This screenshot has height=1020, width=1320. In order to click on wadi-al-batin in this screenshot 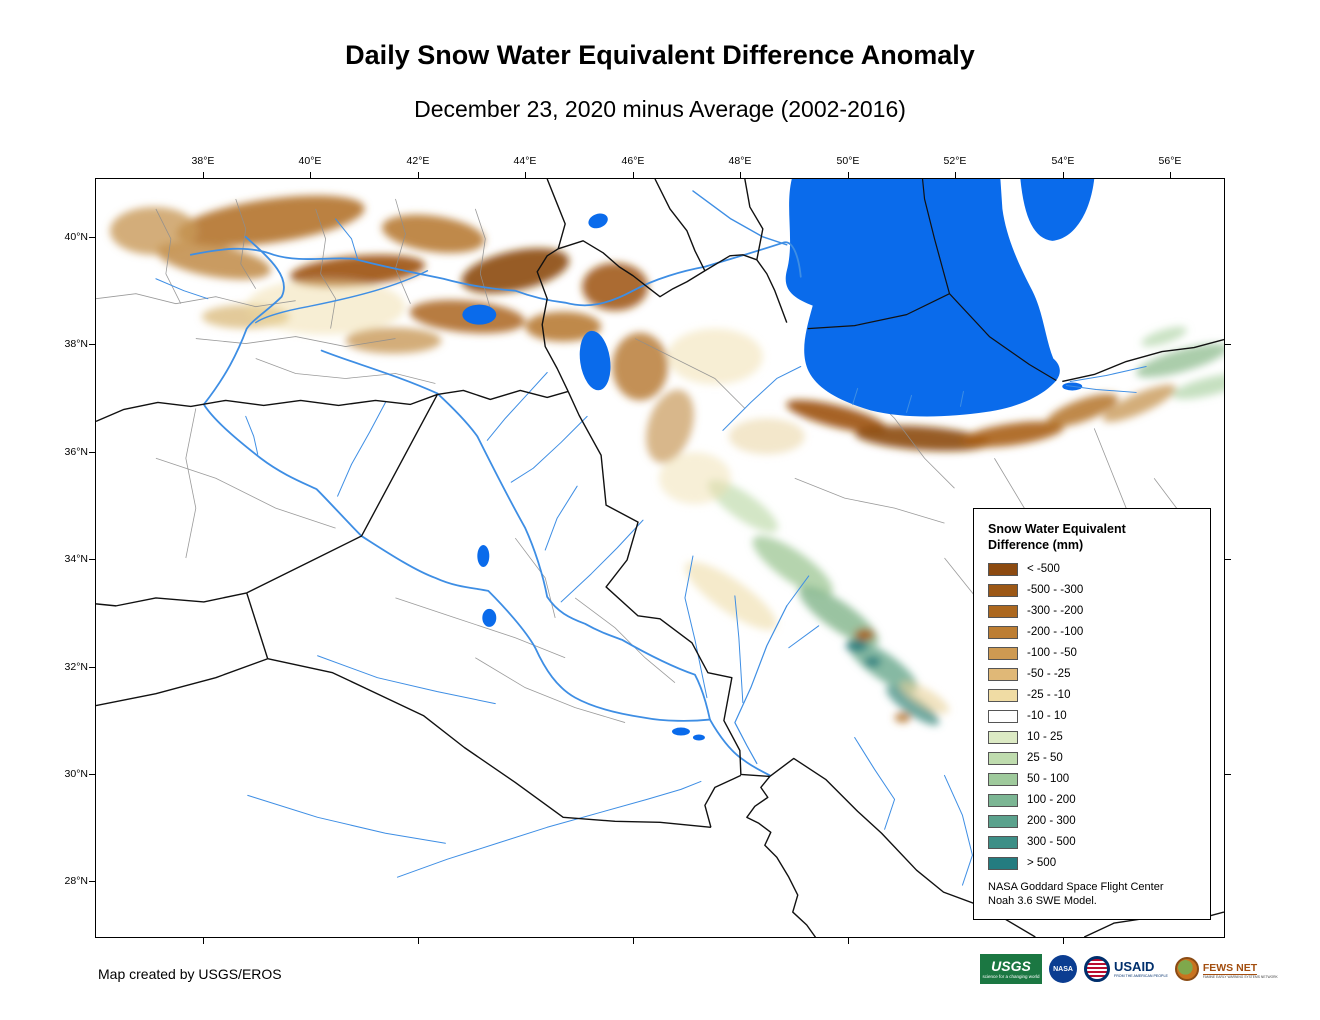, I will do `click(549, 829)`.